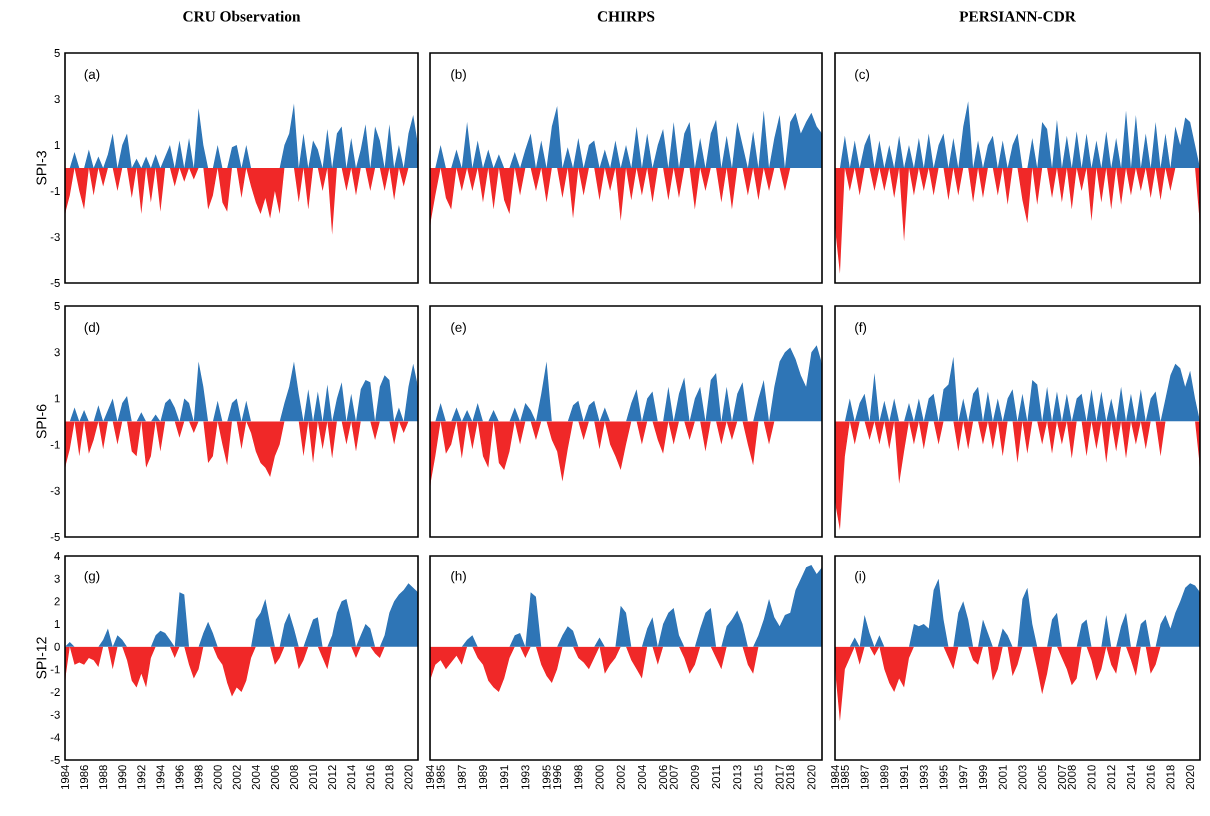  I want to click on x-tick-label: 2001, so click(1002, 777).